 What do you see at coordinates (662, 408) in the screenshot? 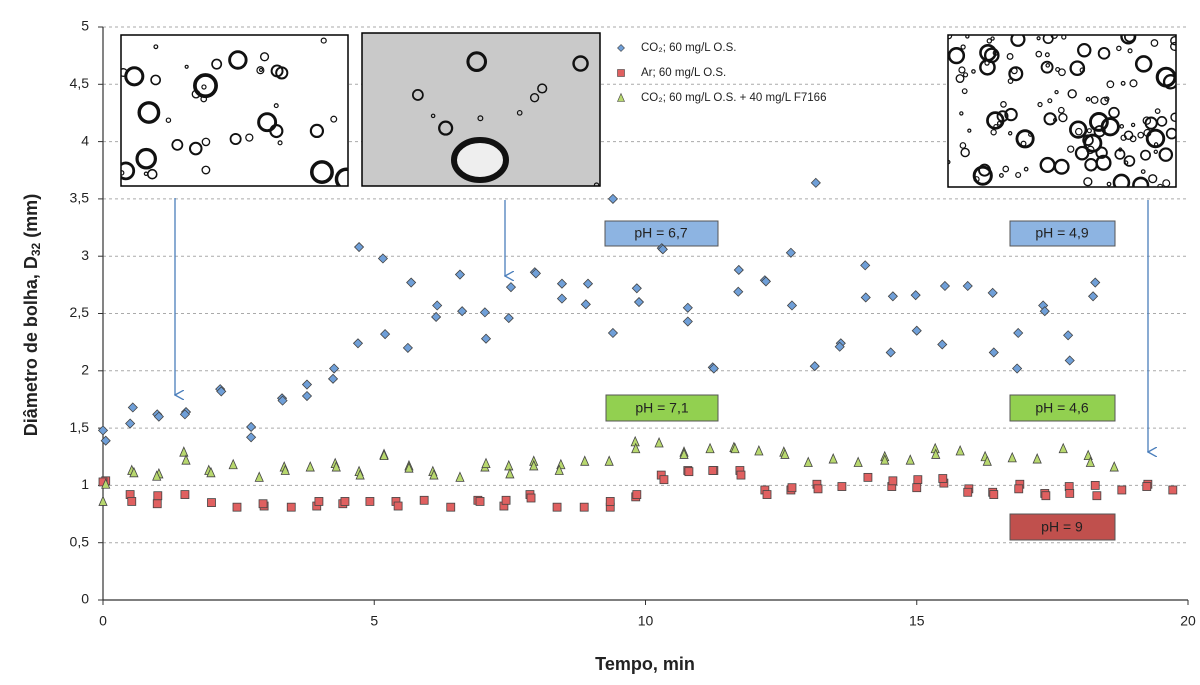
I see `ph-label: pH = 7,1` at bounding box center [662, 408].